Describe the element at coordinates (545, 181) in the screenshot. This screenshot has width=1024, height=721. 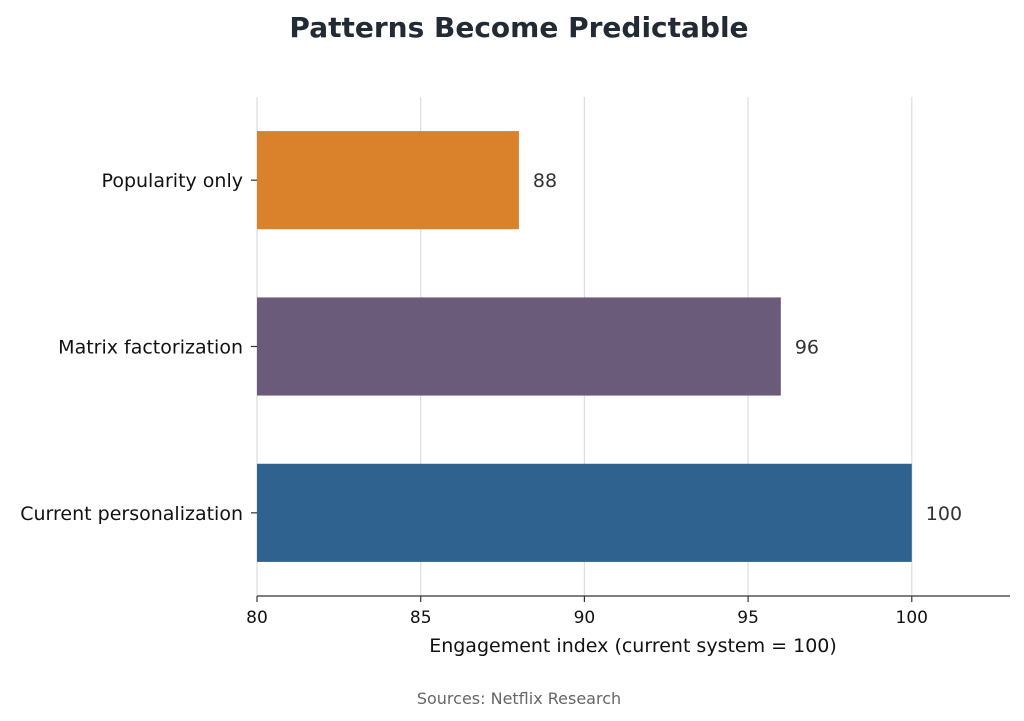
I see `value-label: 88` at that location.